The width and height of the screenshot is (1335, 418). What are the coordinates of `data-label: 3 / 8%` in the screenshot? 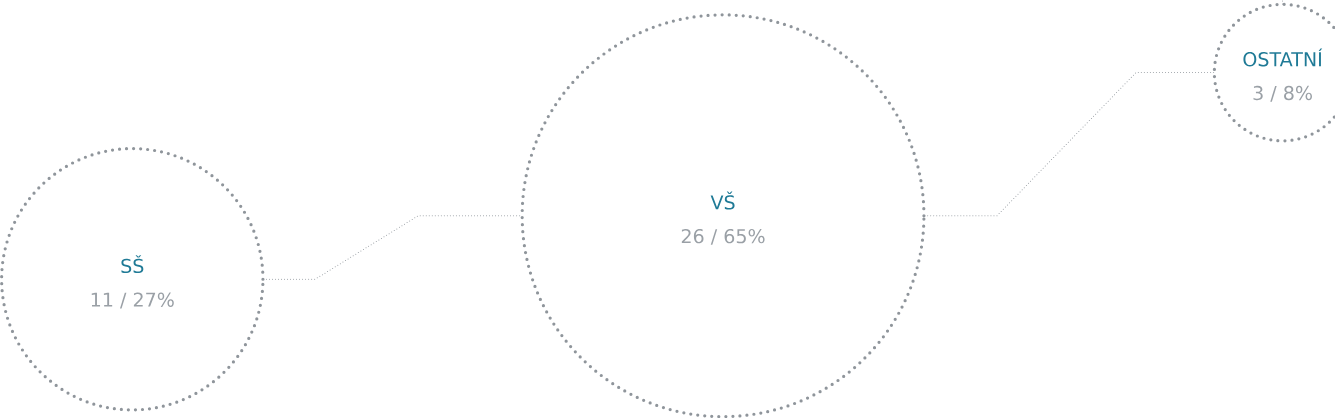 It's located at (1282, 93).